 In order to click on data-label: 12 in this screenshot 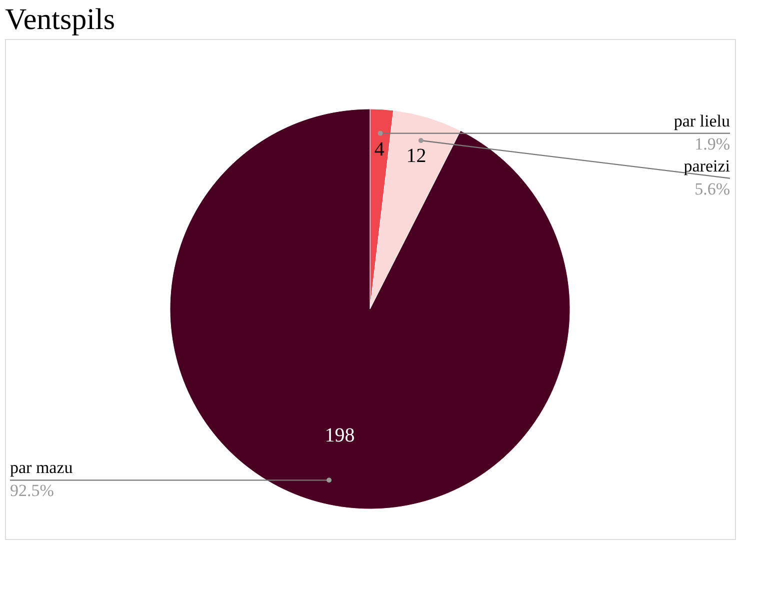, I will do `click(416, 155)`.